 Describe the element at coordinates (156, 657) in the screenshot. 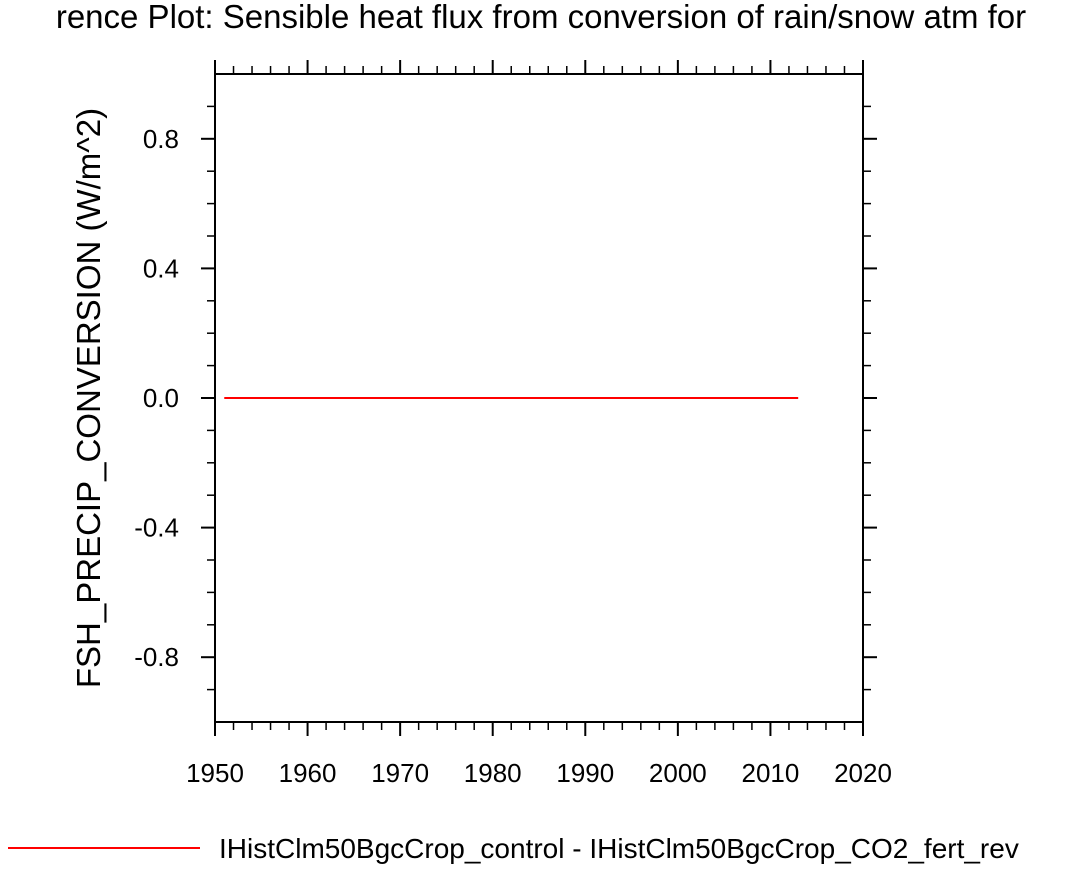

I see `y-tick-label: -0.8` at that location.